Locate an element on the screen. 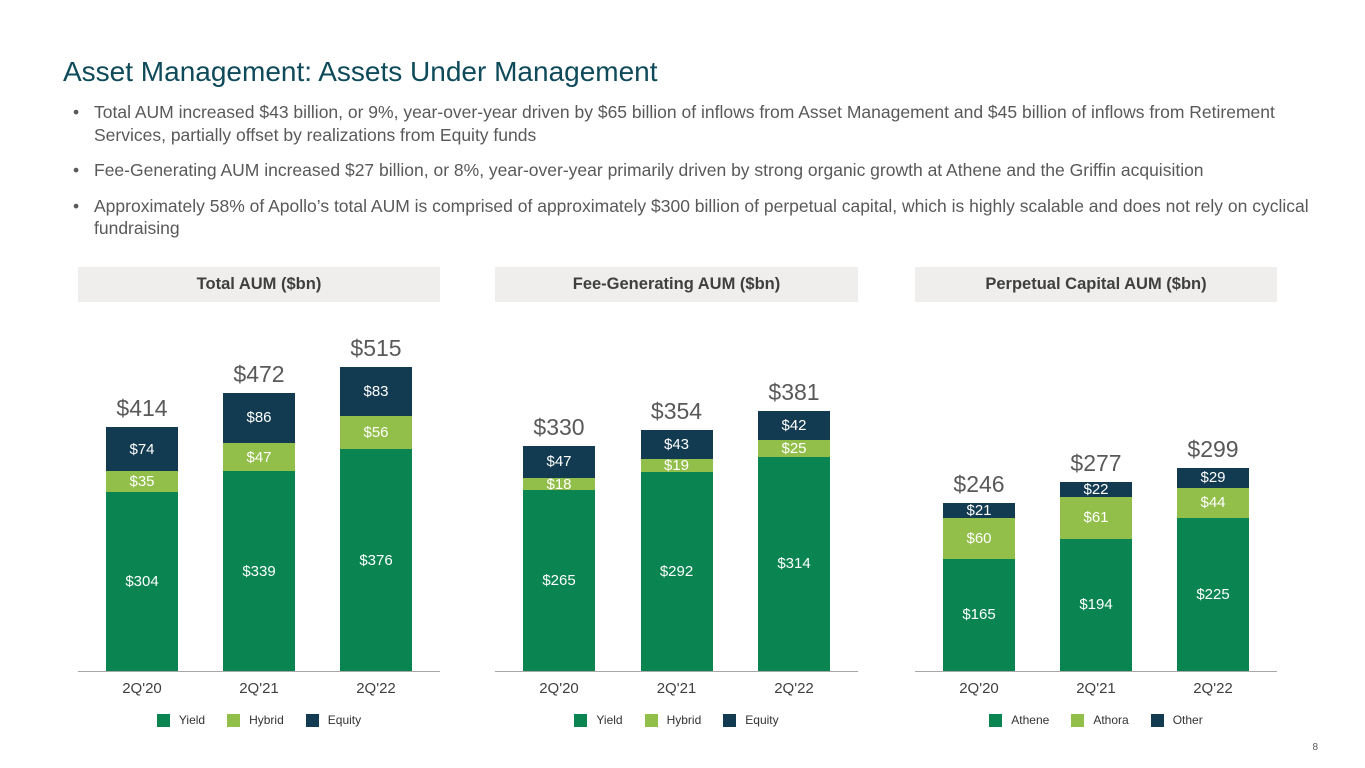  bar-segment-athora: $60 is located at coordinates (979, 538).